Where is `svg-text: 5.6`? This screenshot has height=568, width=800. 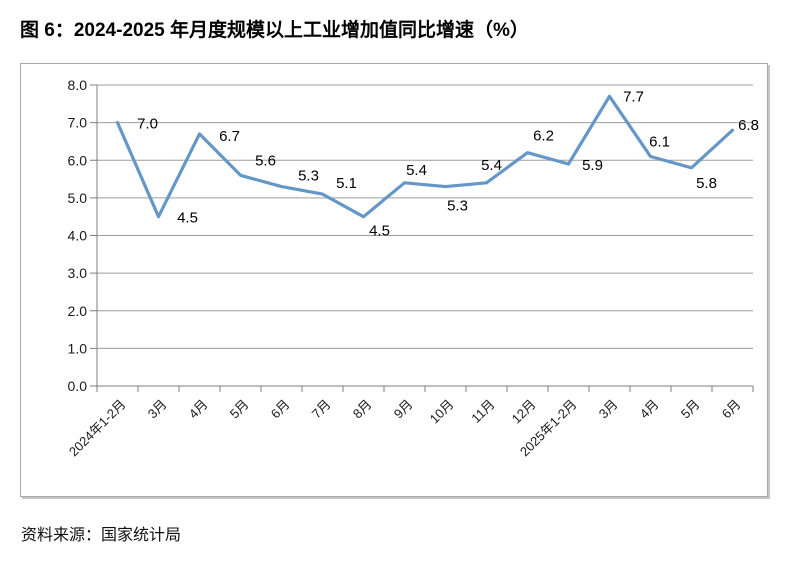
svg-text: 5.6 is located at coordinates (265, 160).